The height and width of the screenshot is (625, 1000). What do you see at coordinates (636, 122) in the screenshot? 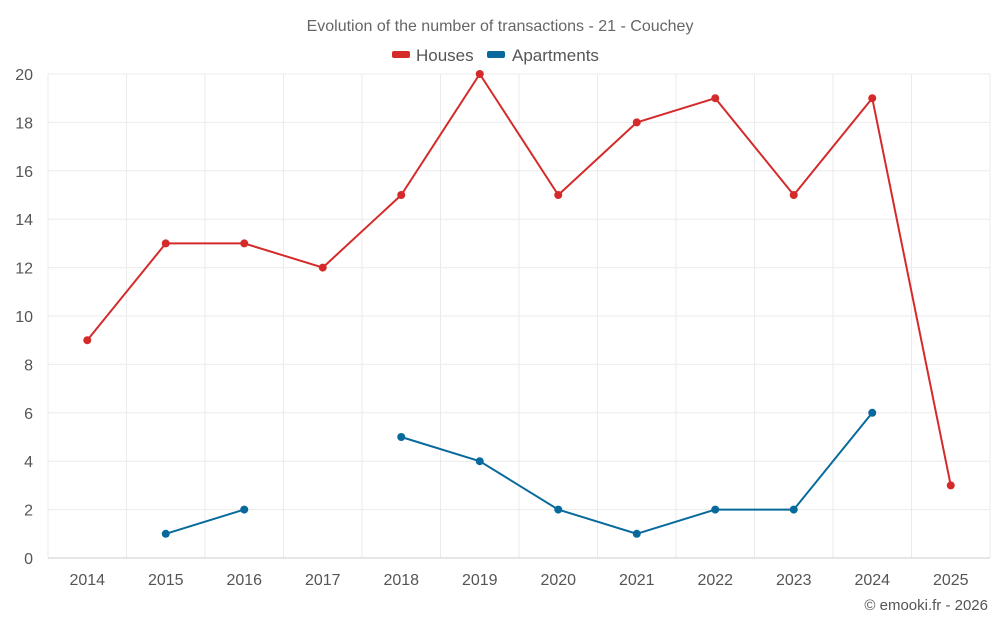
I see `data-point-houses-2021` at bounding box center [636, 122].